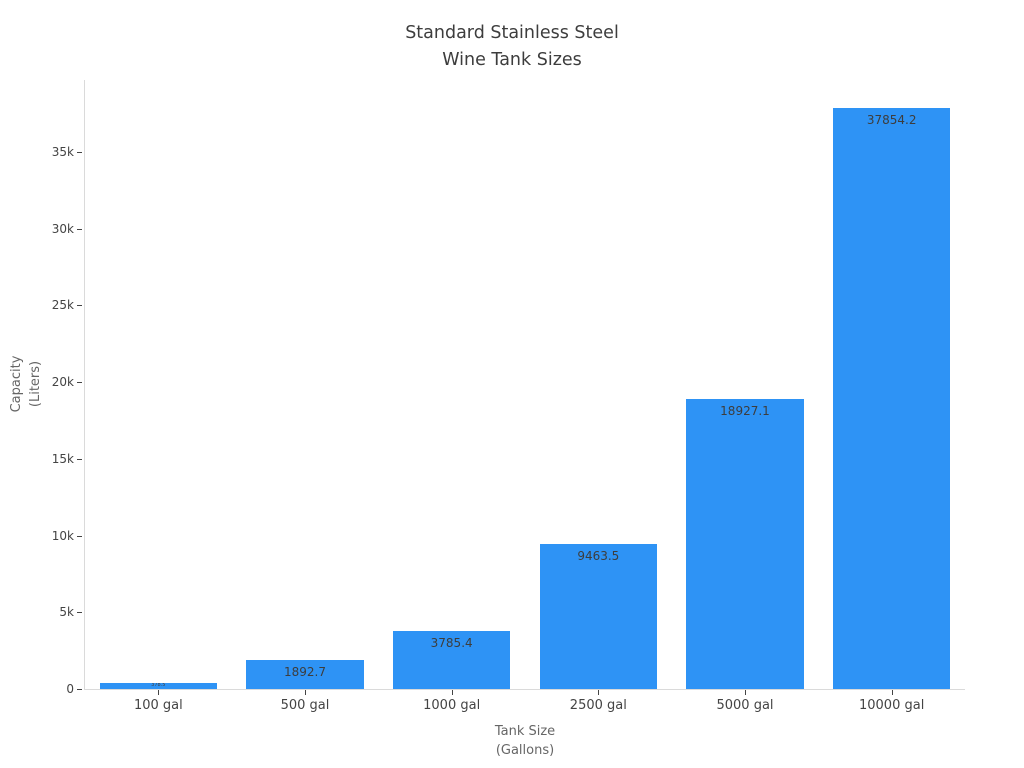 This screenshot has width=1024, height=768. What do you see at coordinates (891, 705) in the screenshot?
I see `x-tick-label: 10000 gal` at bounding box center [891, 705].